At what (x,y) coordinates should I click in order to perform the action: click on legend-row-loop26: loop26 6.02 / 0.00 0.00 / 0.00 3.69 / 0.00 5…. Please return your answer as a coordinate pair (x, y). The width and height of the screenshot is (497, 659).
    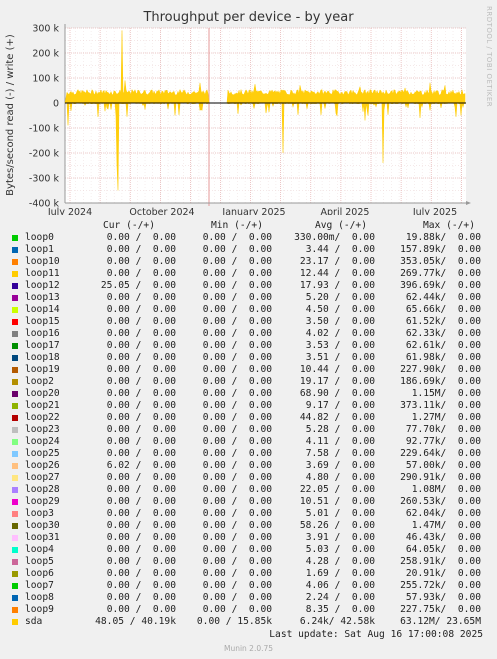
    Looking at the image, I should click on (248, 466).